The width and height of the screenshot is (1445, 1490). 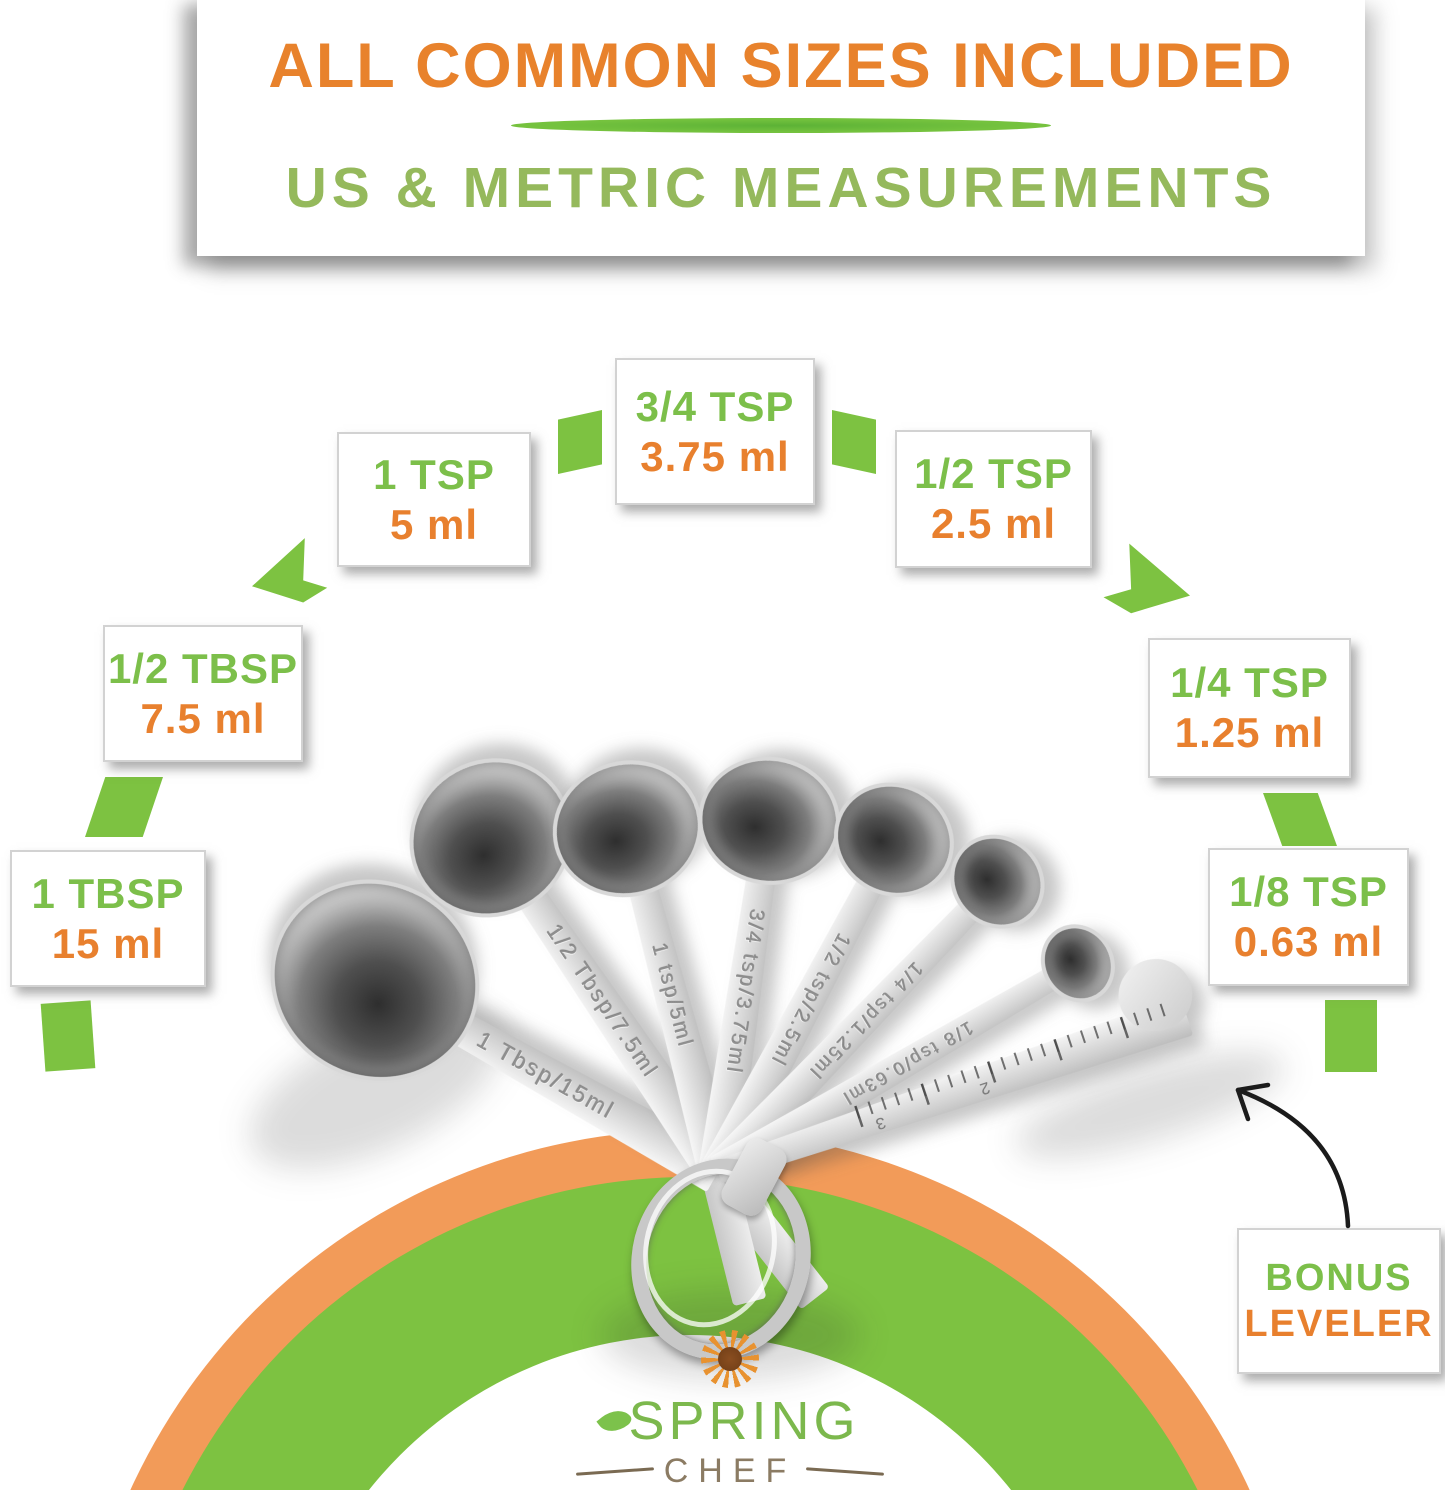 I want to click on logo-flourish-right, so click(x=845, y=1471).